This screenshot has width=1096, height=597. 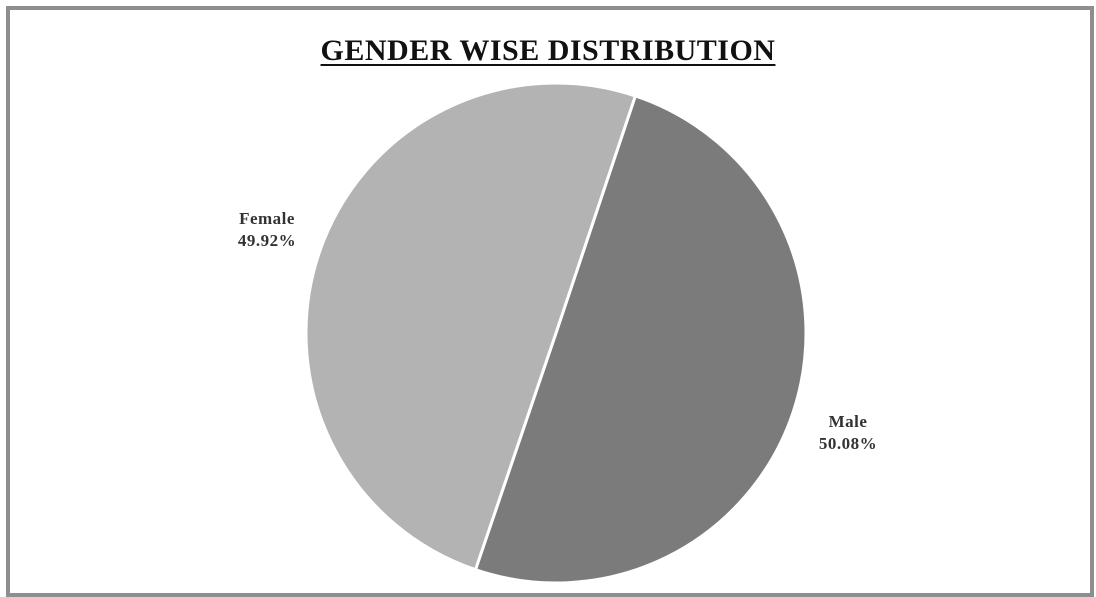 I want to click on slice-value-female: 49.92%, so click(x=267, y=240).